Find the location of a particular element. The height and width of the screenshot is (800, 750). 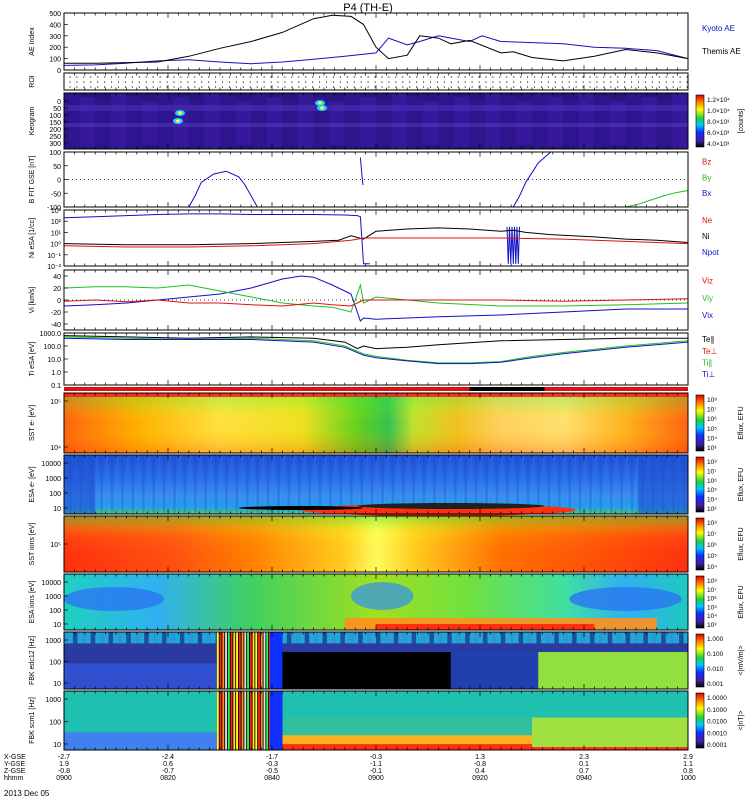

y-tick-label: 300 is located at coordinates (55, 144).